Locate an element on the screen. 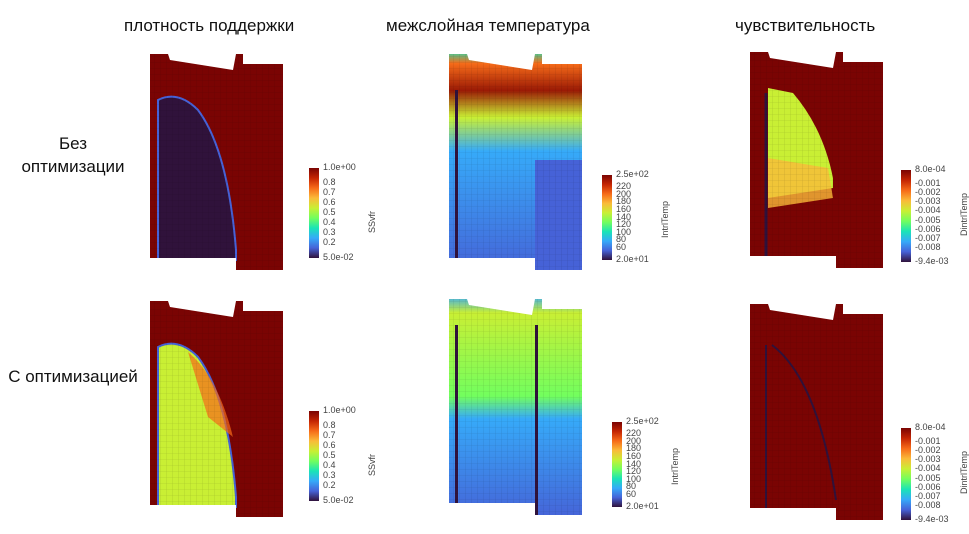 The width and height of the screenshot is (969, 534). temp-no-opt-plot is located at coordinates (515, 162).